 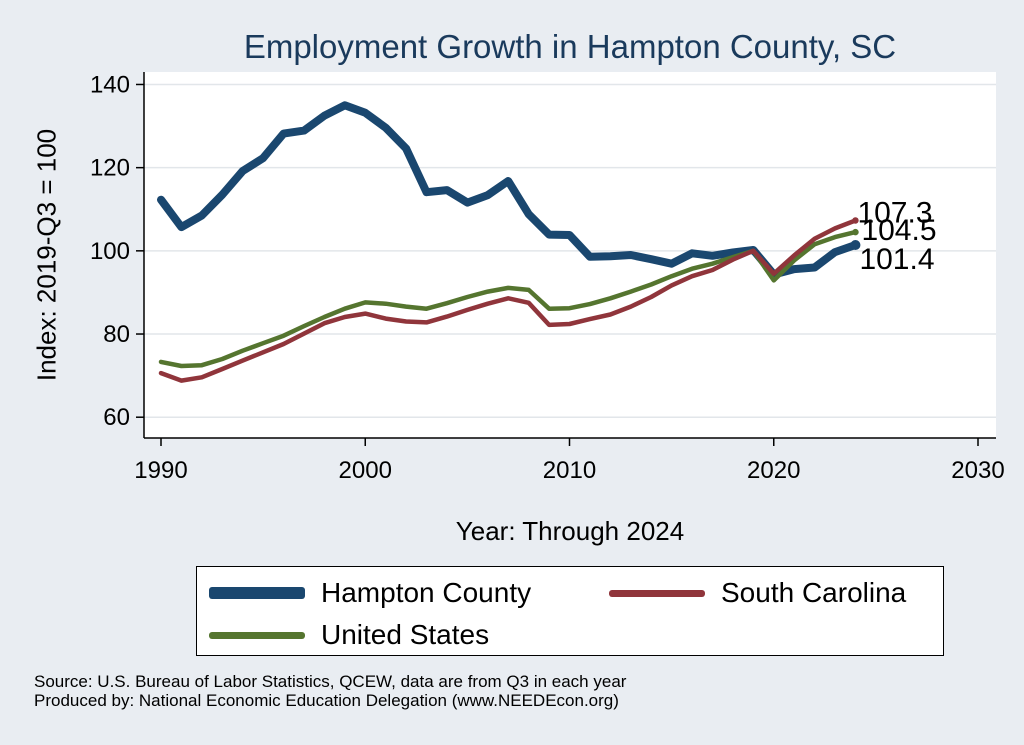 What do you see at coordinates (365, 470) in the screenshot?
I see `x-tick-label: 2000` at bounding box center [365, 470].